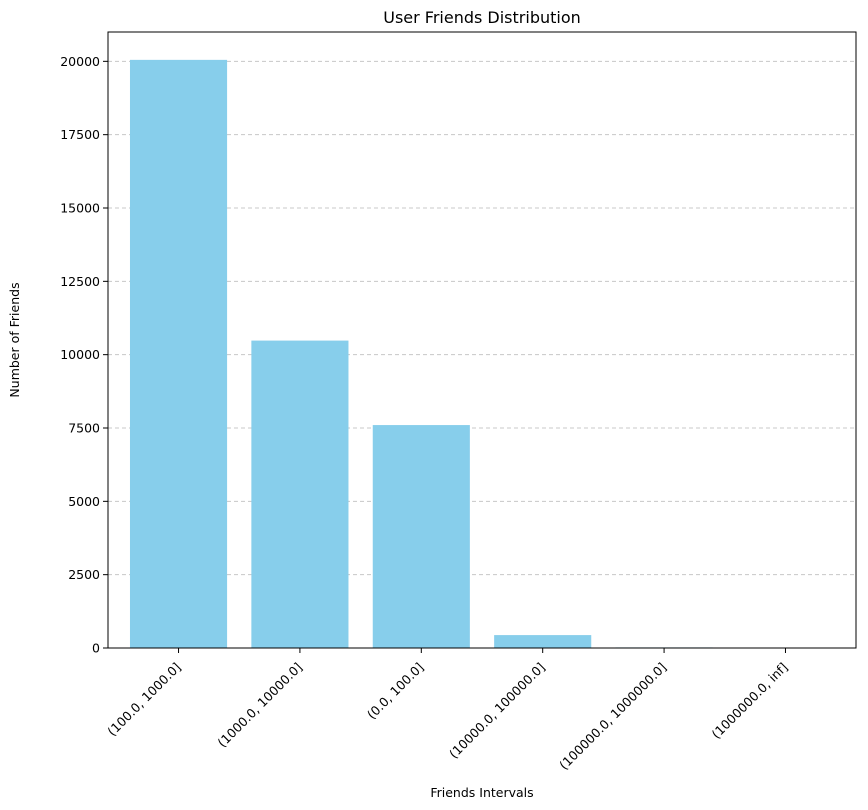 The width and height of the screenshot is (868, 810). What do you see at coordinates (84, 428) in the screenshot?
I see `y-tick-label: 7500` at bounding box center [84, 428].